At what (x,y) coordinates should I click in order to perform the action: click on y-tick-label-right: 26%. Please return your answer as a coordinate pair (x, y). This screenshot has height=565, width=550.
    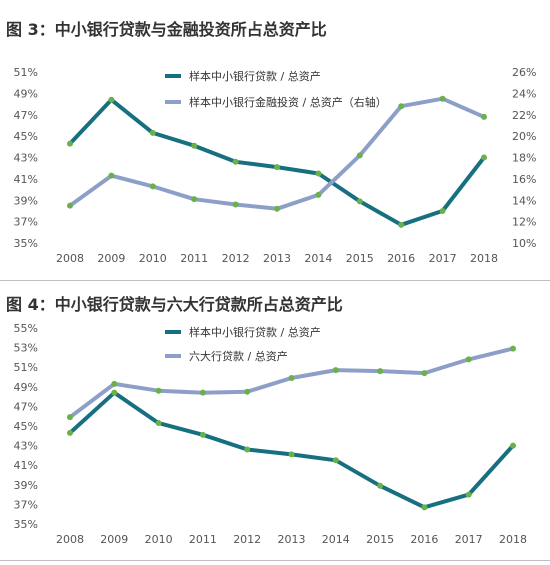
    Looking at the image, I should click on (524, 72).